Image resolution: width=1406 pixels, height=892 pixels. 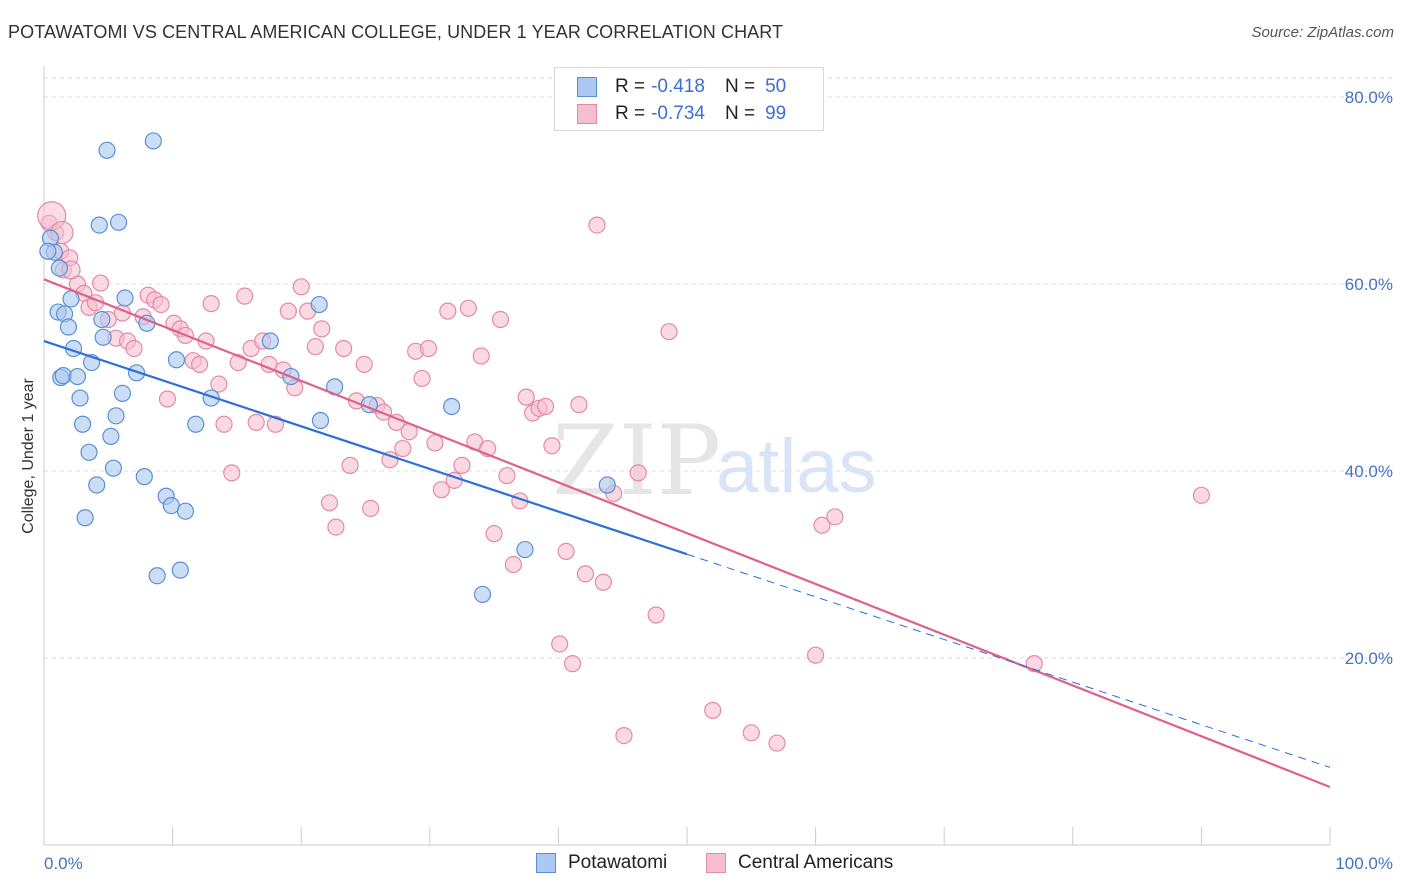 What do you see at coordinates (1369, 471) in the screenshot?
I see `y-tick-label: 40.0%` at bounding box center [1369, 471].